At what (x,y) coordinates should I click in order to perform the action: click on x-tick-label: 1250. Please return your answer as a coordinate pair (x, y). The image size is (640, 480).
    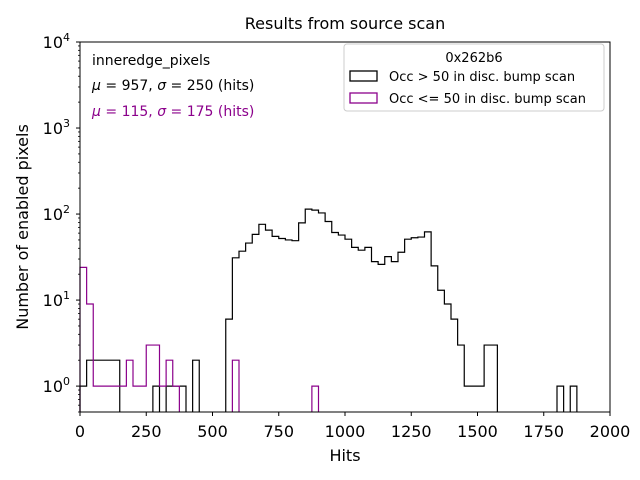
    Looking at the image, I should click on (411, 431).